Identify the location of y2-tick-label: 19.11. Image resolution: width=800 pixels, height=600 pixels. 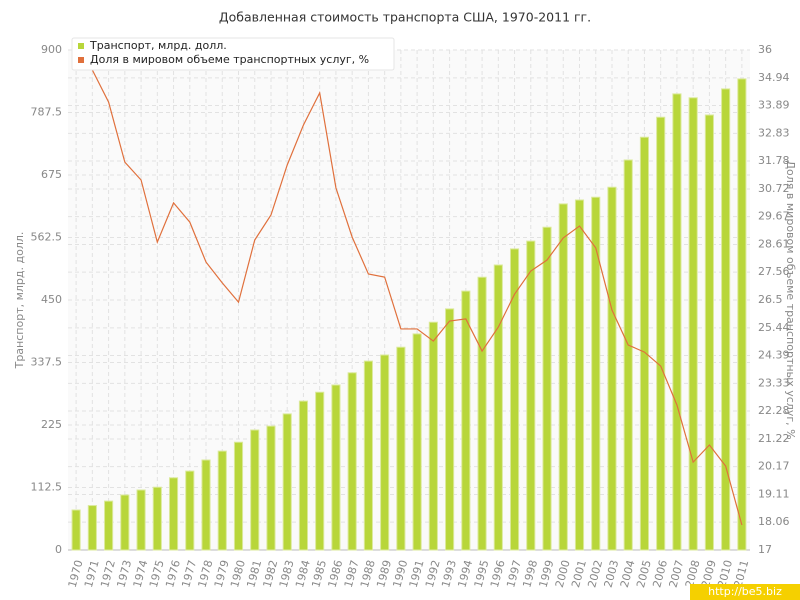
(774, 493).